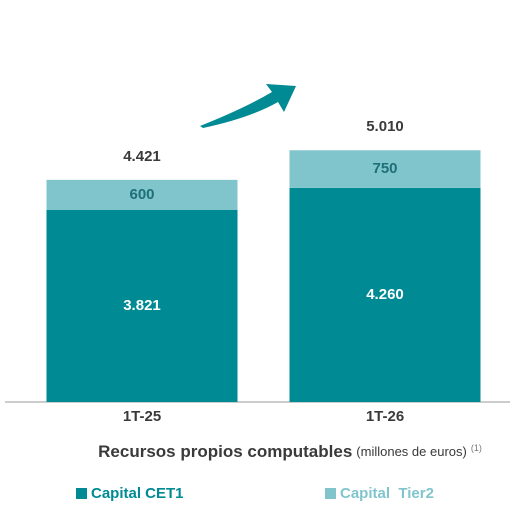 The height and width of the screenshot is (508, 514). I want to click on legend-label: Capital Tier2, so click(387, 493).